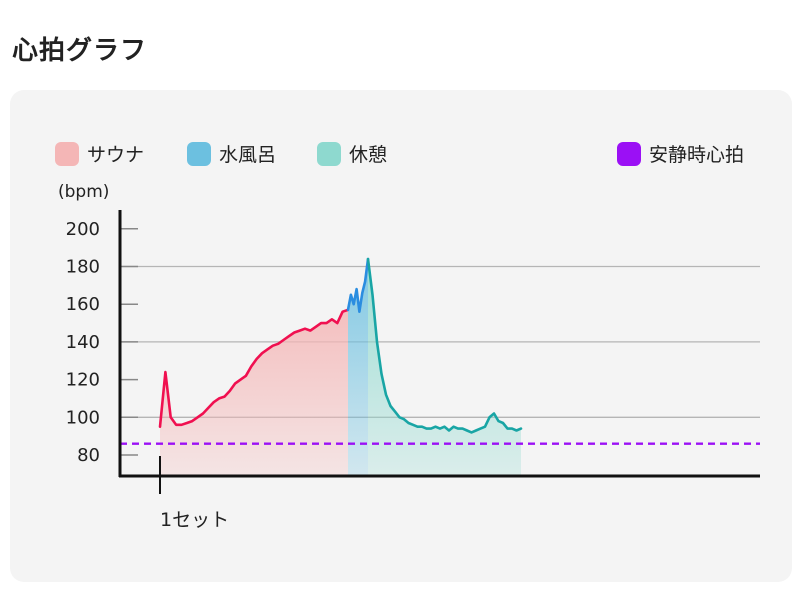 Image resolution: width=800 pixels, height=600 pixels. Describe the element at coordinates (80, 51) in the screenshot. I see `page-title: 心拍グラフ` at that location.